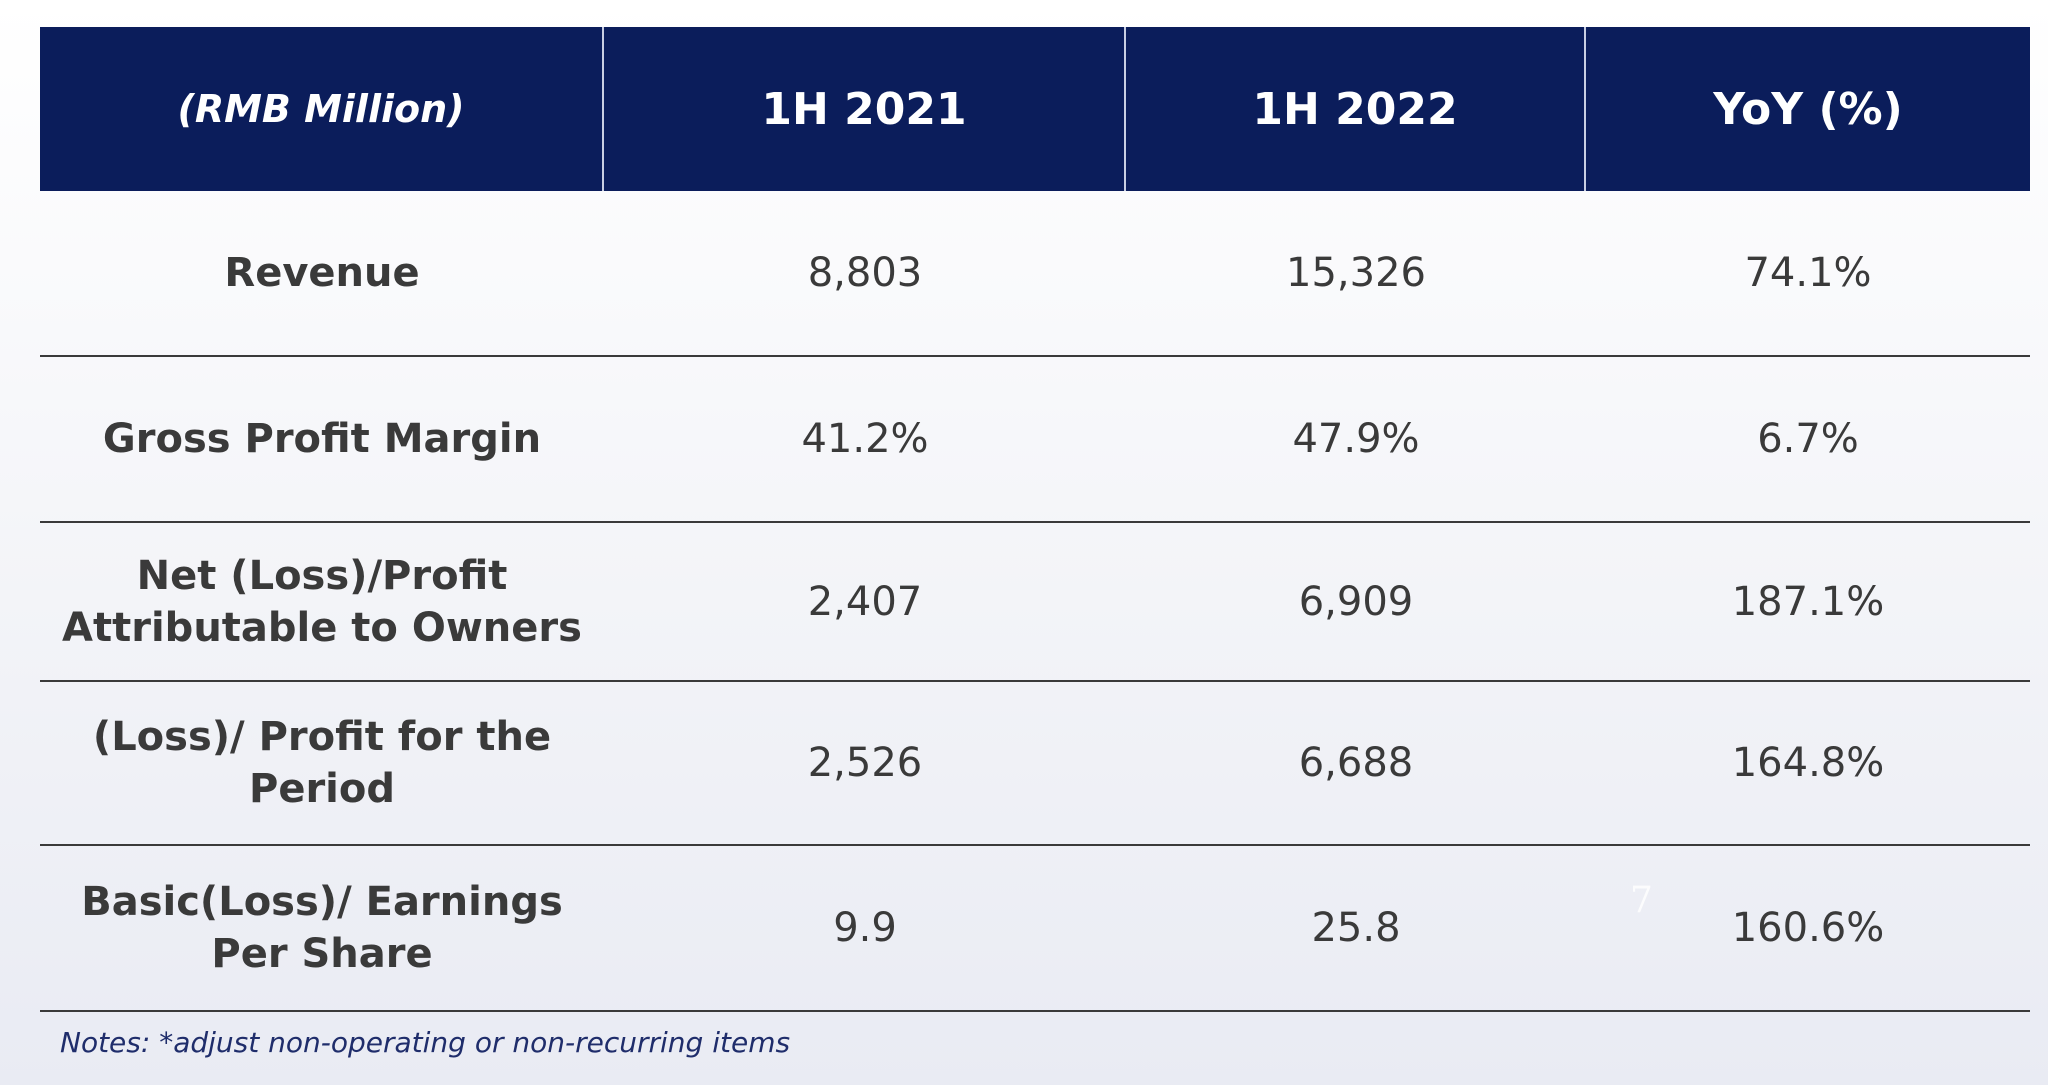 This screenshot has height=1085, width=2048. What do you see at coordinates (322, 601) in the screenshot?
I see `row-label: Net (Loss)/Profit Attributable to Owners` at bounding box center [322, 601].